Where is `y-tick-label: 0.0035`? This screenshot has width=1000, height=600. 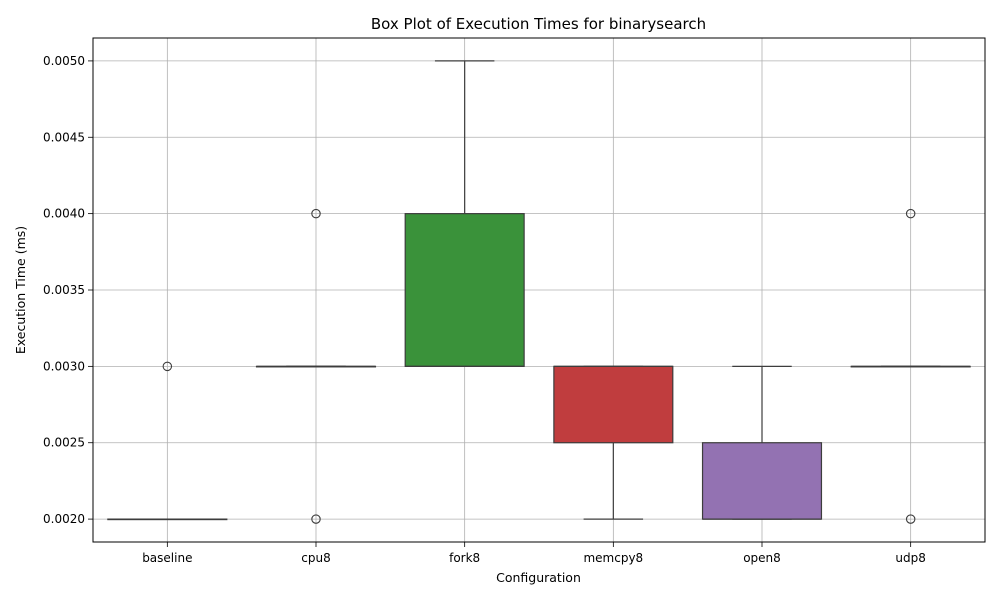
y-tick-label: 0.0035 is located at coordinates (64, 290).